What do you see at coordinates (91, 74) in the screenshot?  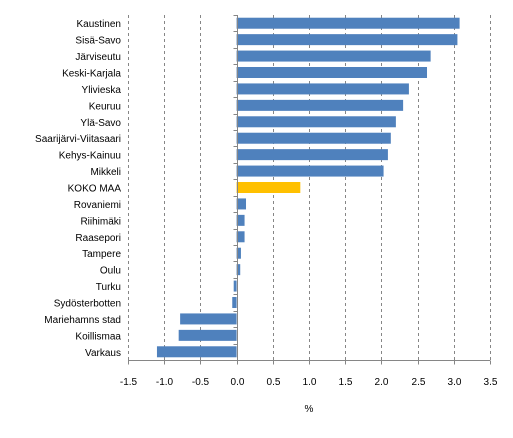 I see `category-label-3: Keski-Karjala` at bounding box center [91, 74].